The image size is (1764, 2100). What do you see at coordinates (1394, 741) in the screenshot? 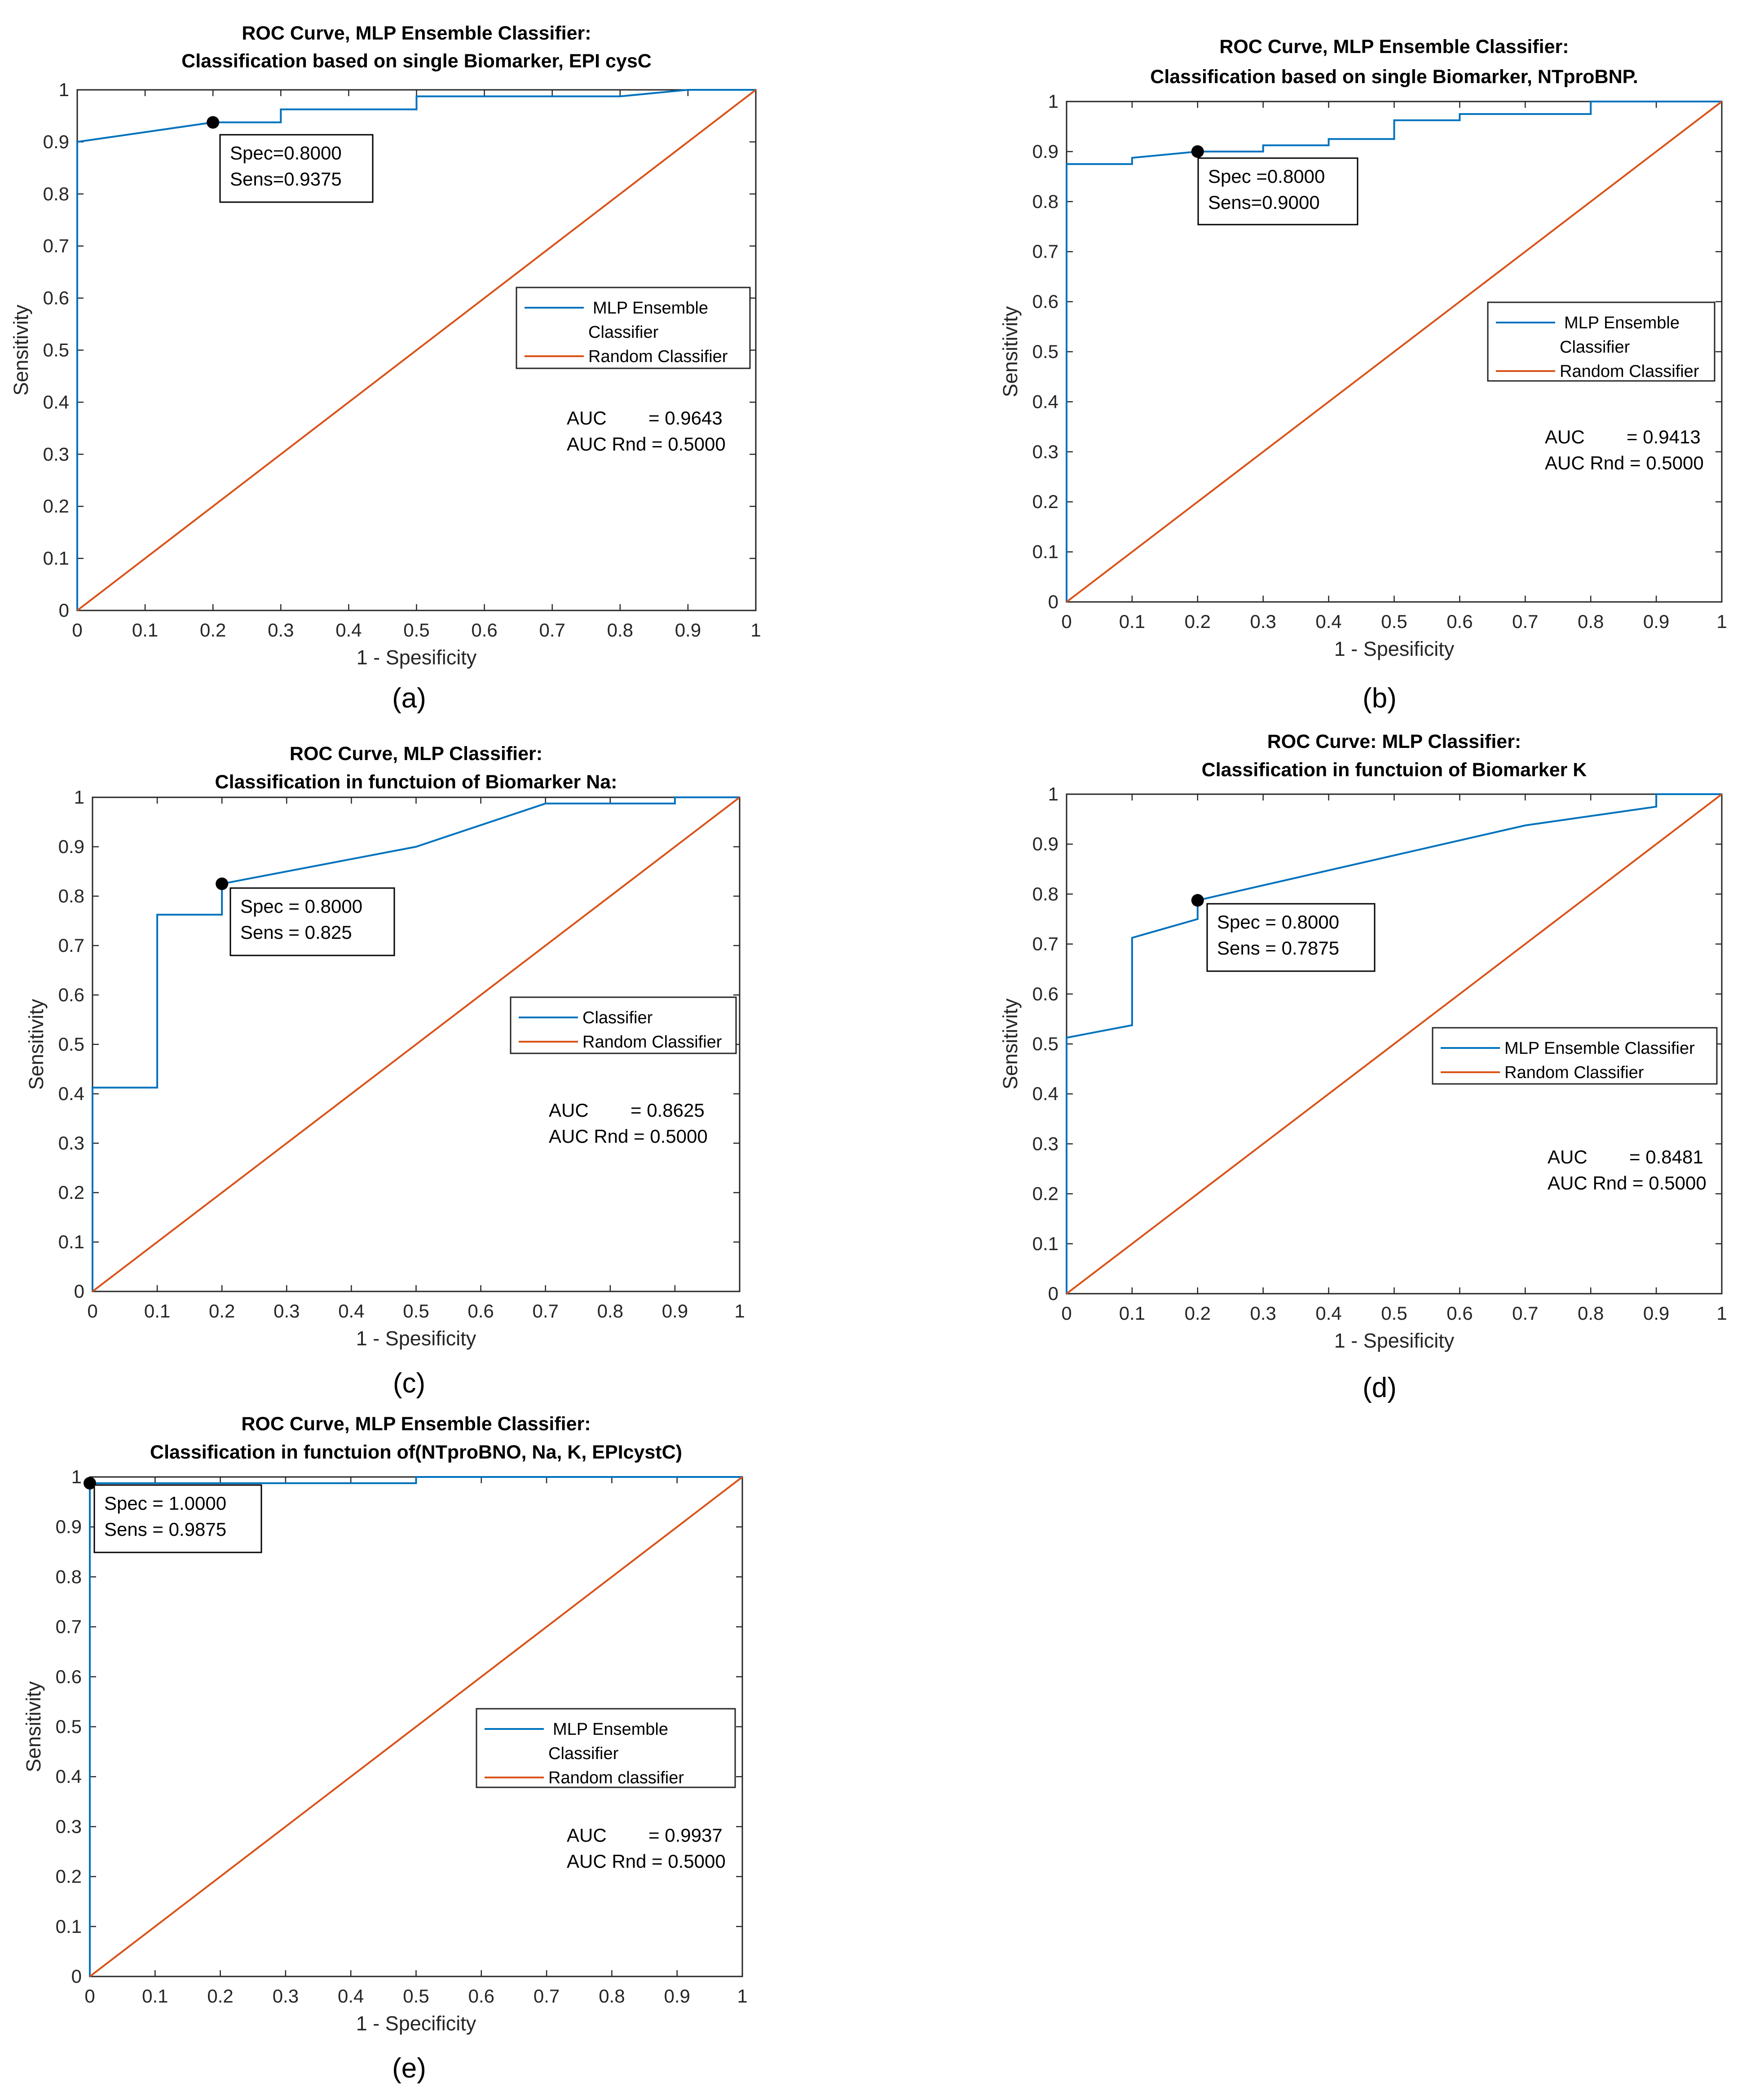
I see `chart-title-line: ROC Curve: MLP Classifier:` at bounding box center [1394, 741].